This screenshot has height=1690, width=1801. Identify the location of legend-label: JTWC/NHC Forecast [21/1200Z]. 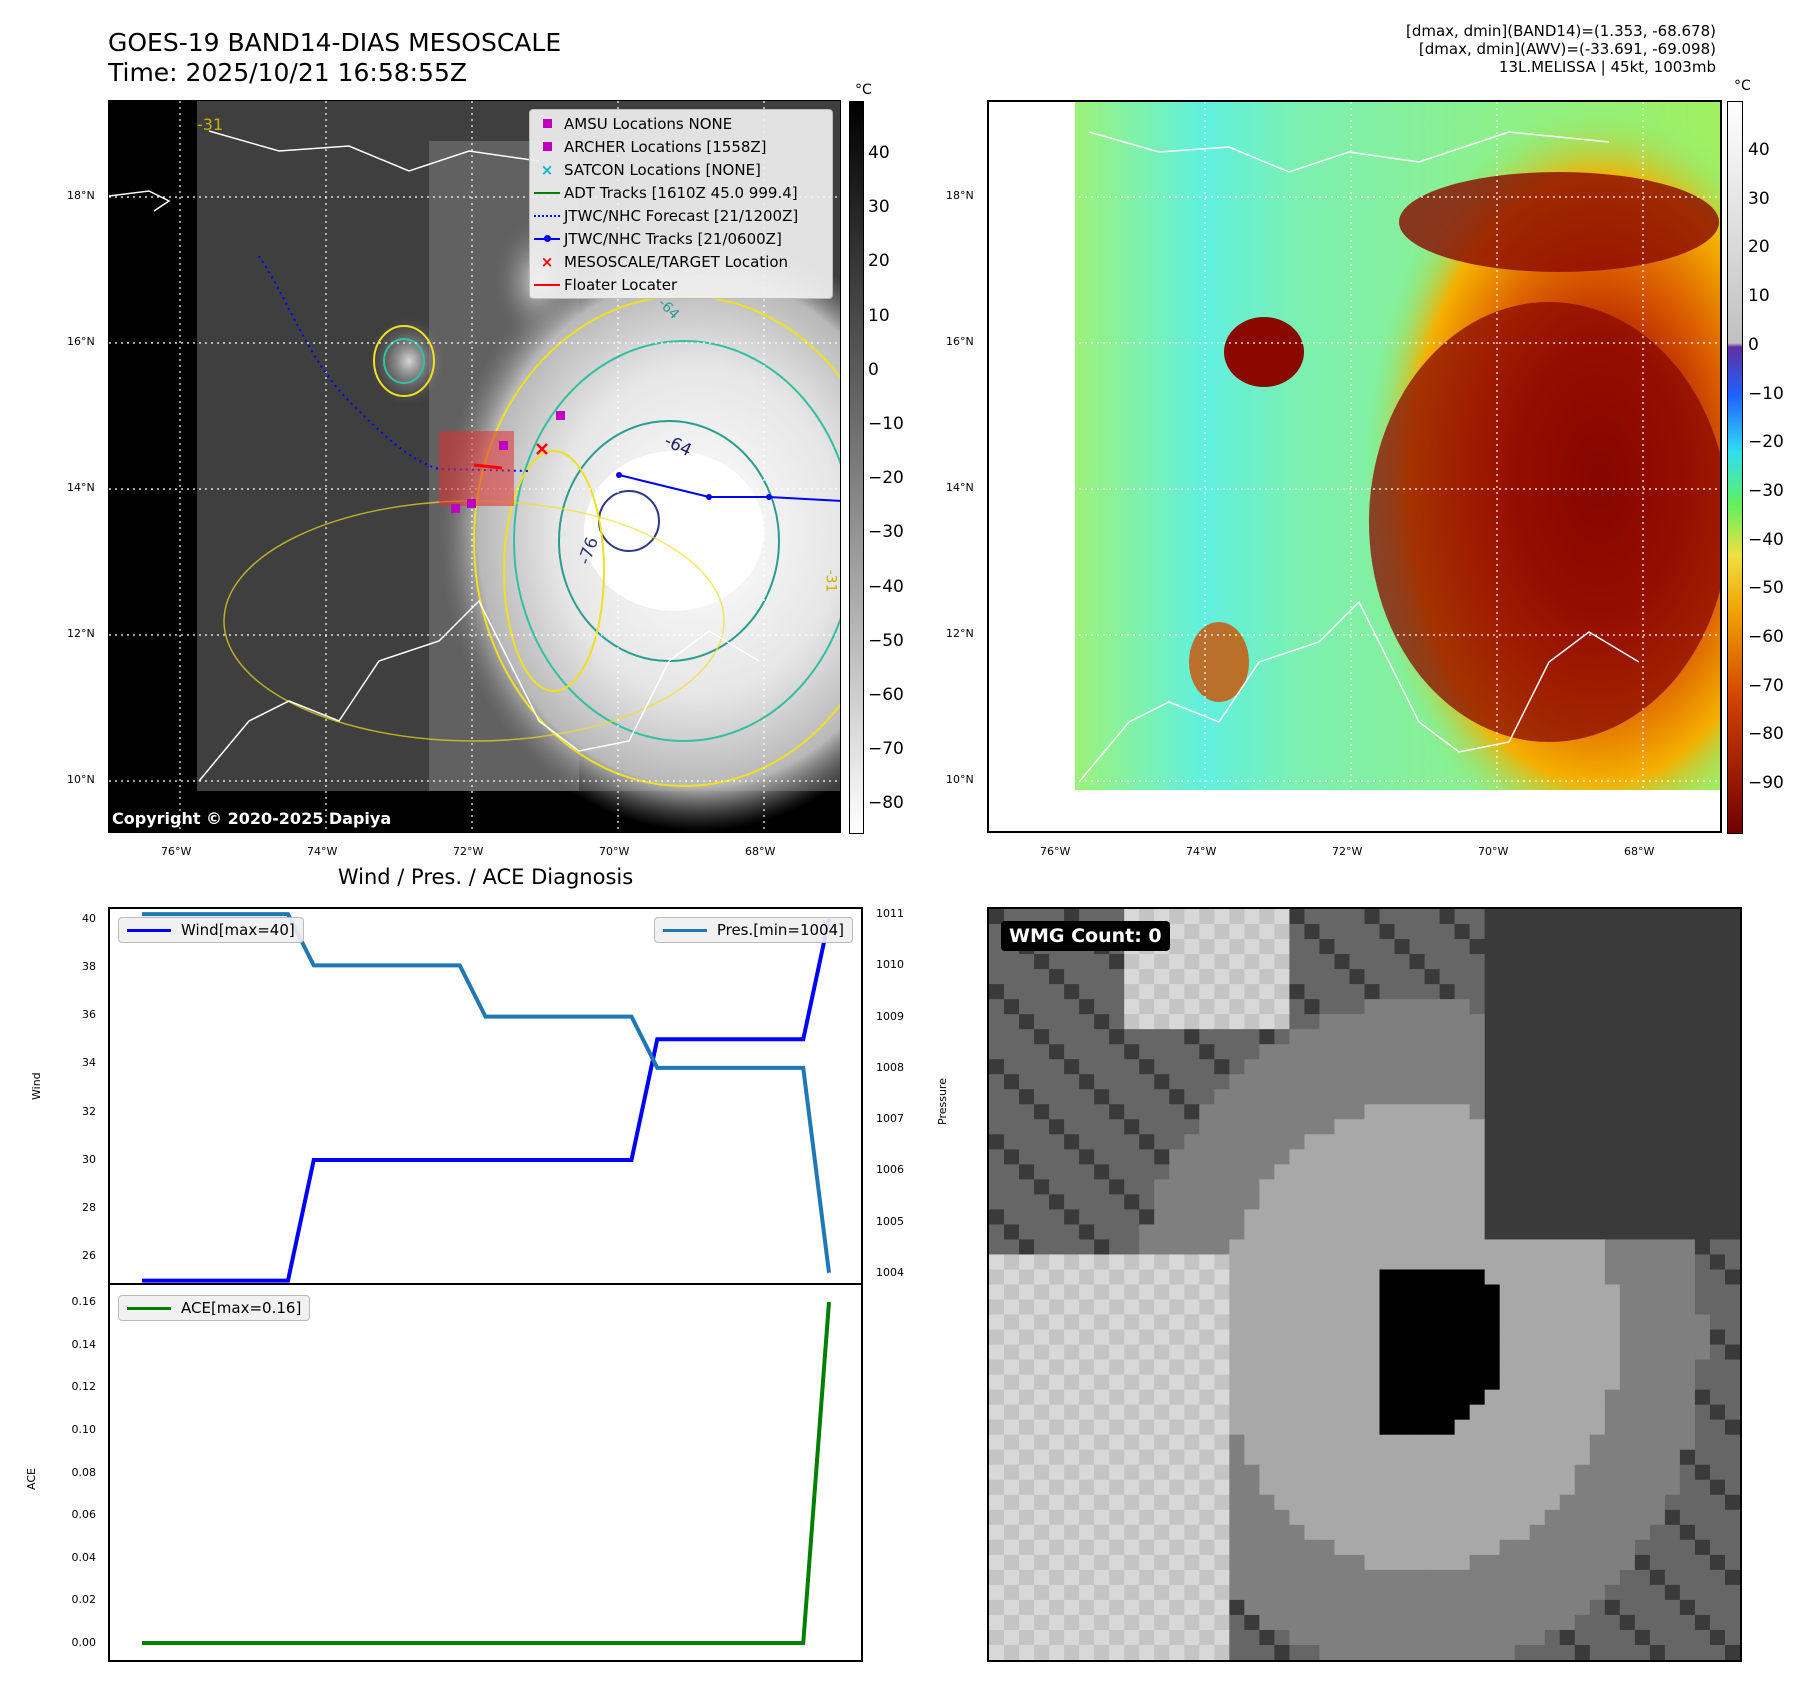
(681, 215).